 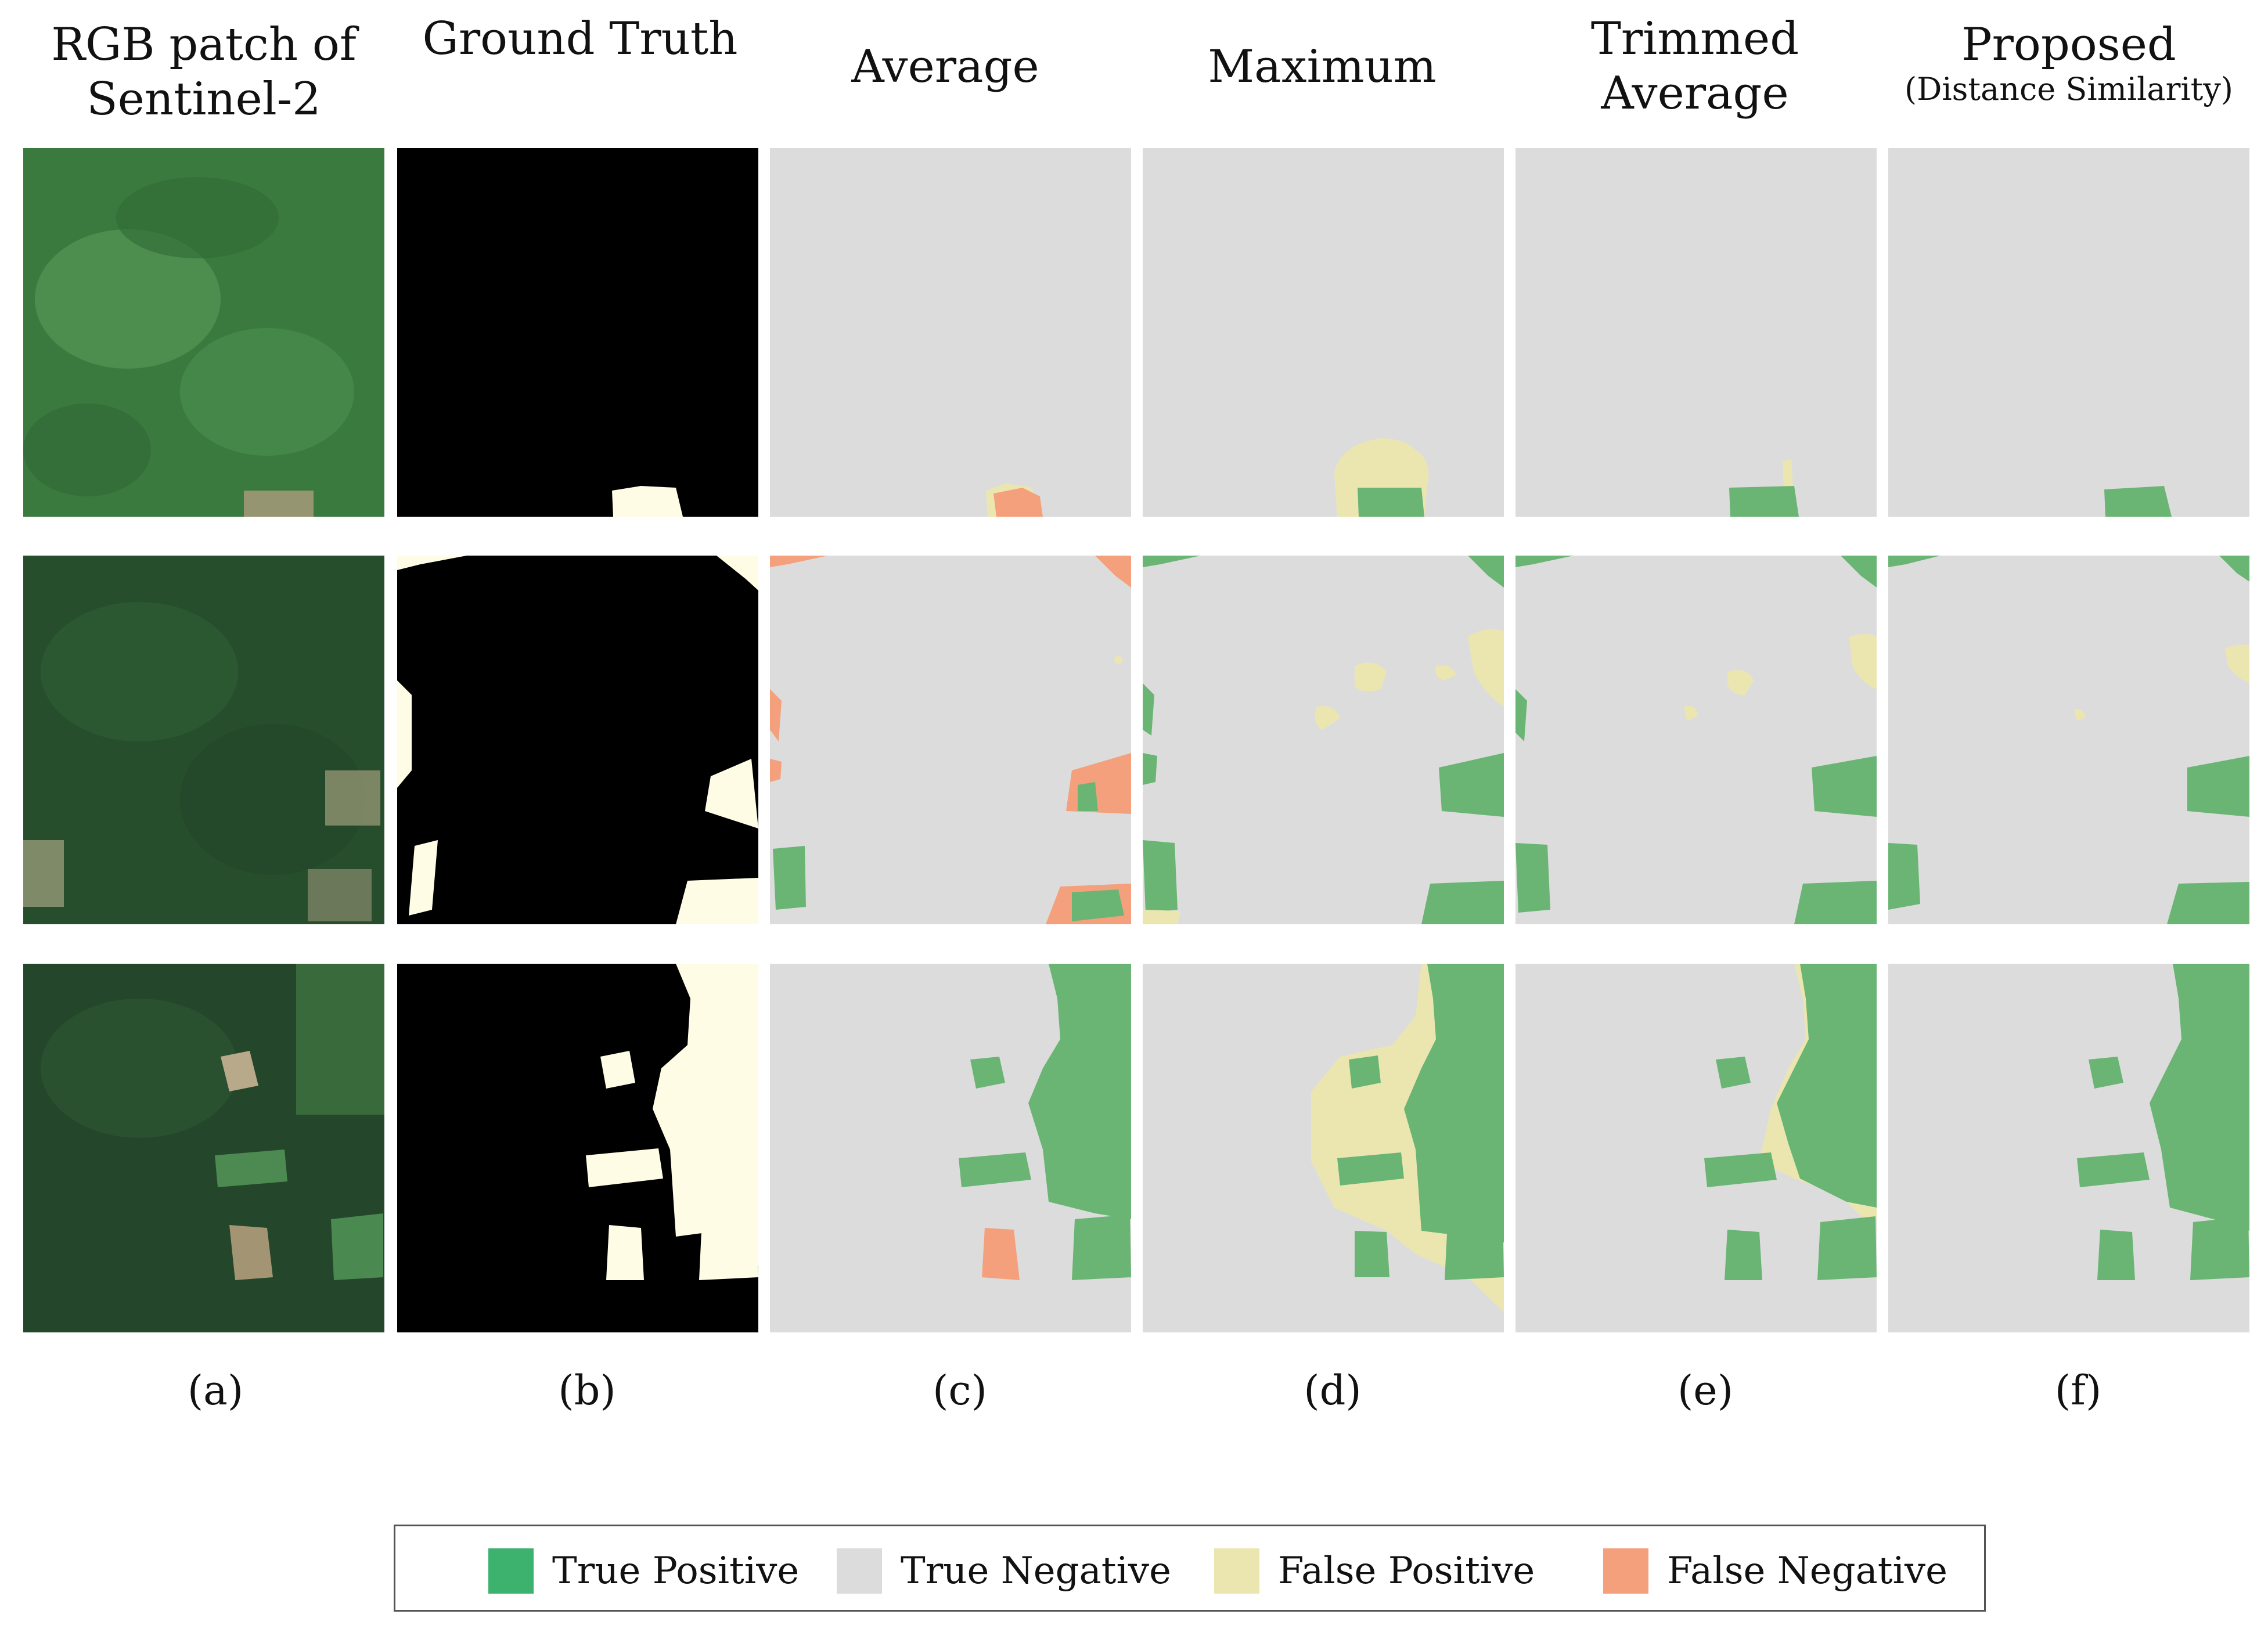 What do you see at coordinates (1407, 1571) in the screenshot?
I see `legend-label-false-positive: False Positive` at bounding box center [1407, 1571].